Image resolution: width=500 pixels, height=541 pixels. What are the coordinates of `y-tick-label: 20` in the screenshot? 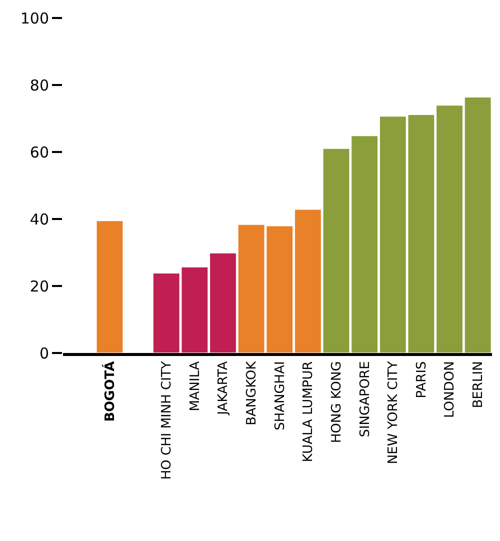 It's located at (39, 286).